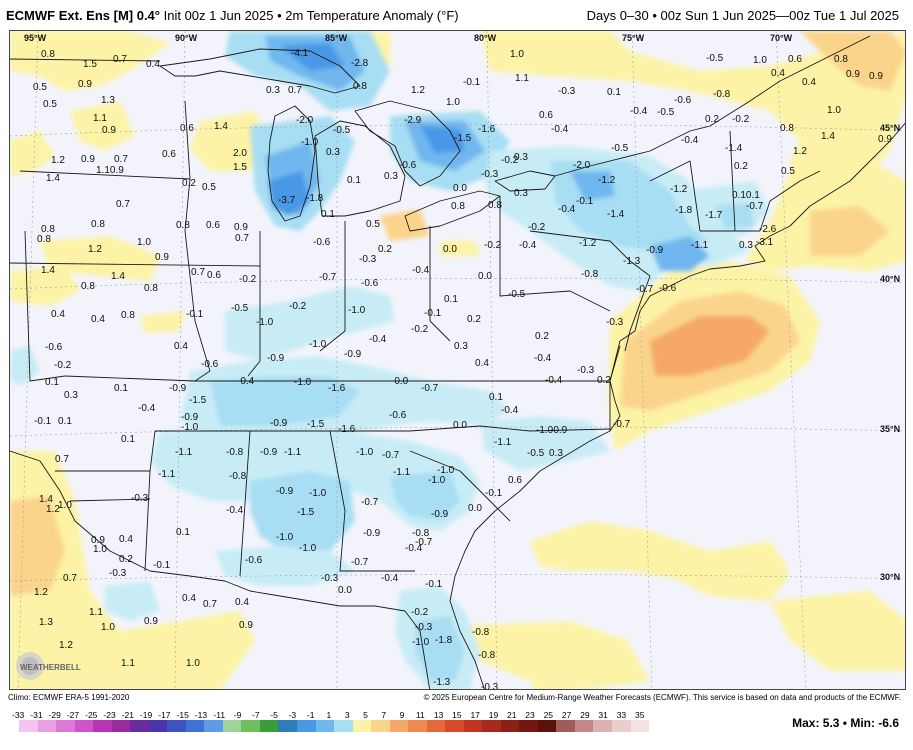 The width and height of the screenshot is (913, 750). What do you see at coordinates (722, 94) in the screenshot?
I see `anomaly-value: -0.8` at bounding box center [722, 94].